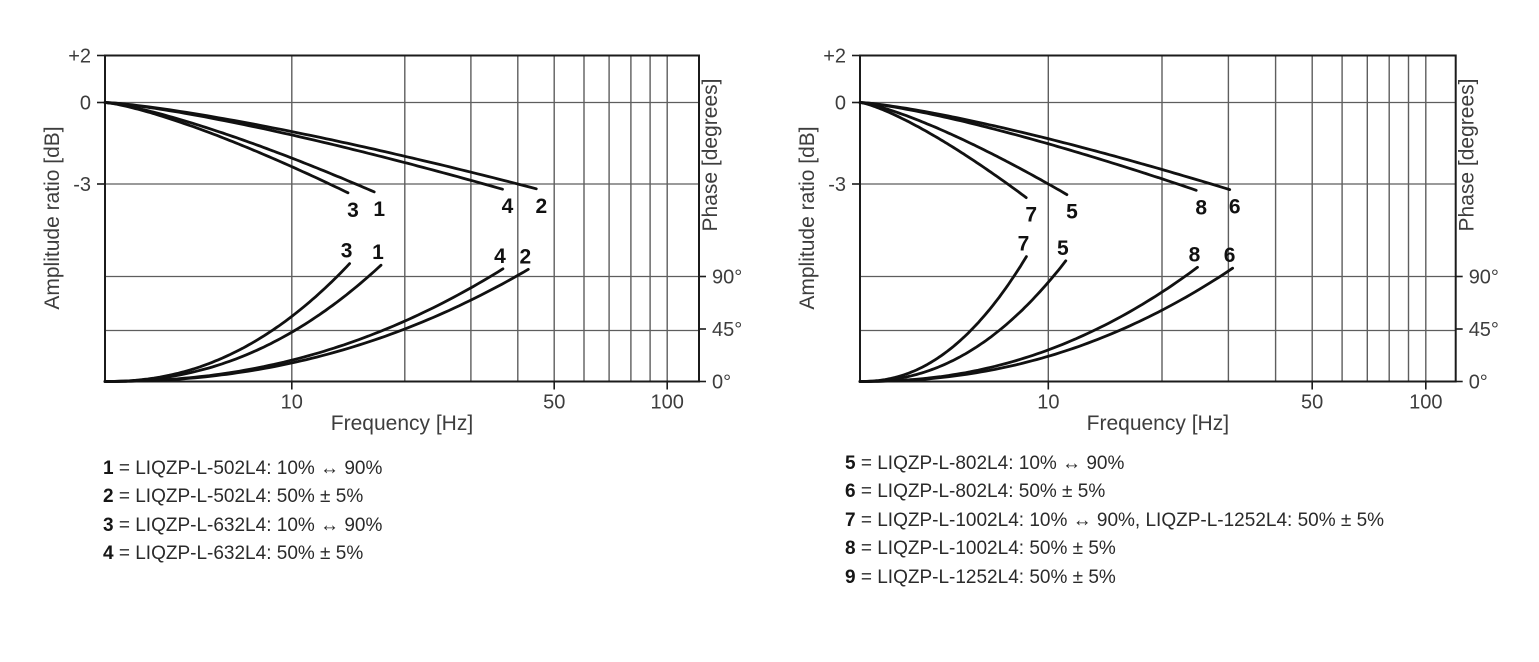 The height and width of the screenshot is (662, 1539). What do you see at coordinates (943, 319) in the screenshot?
I see `curve-7-phase` at bounding box center [943, 319].